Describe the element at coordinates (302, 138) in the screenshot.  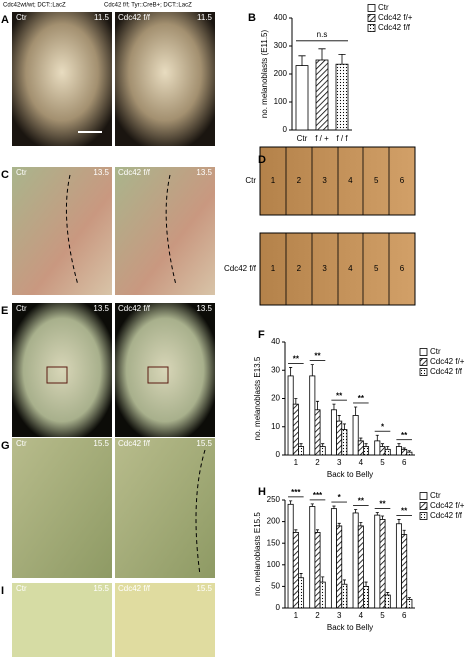
I see `x-tick-label: Ctr` at that location.